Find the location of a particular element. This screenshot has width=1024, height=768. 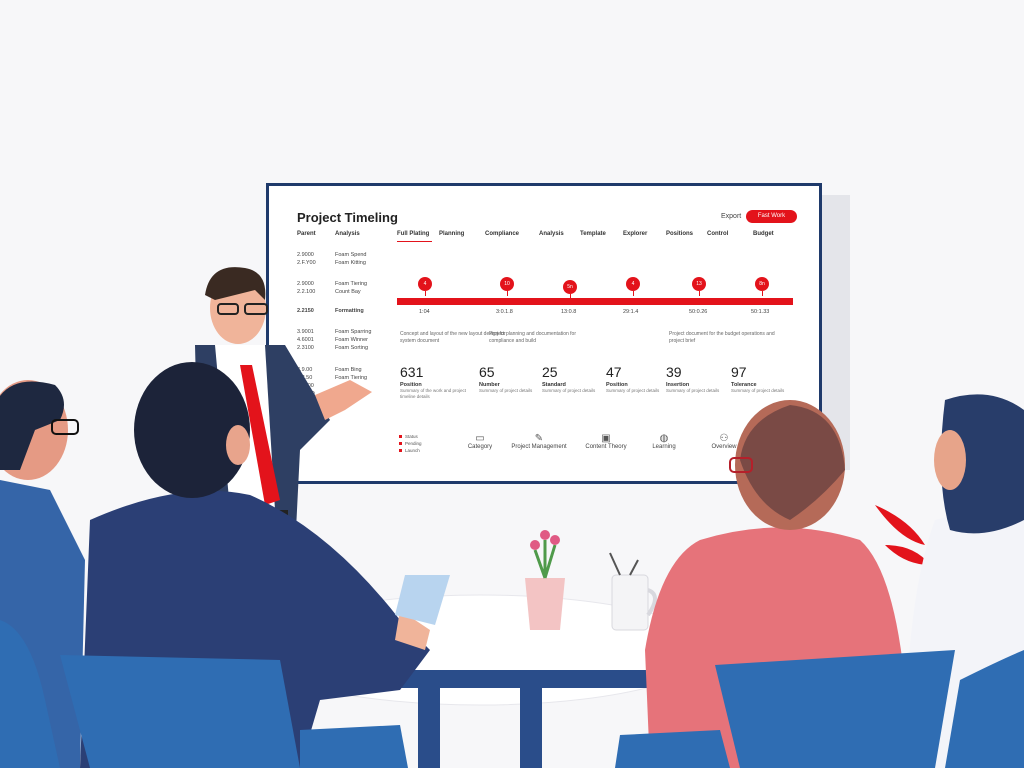

tab-column: Budget is located at coordinates (763, 234).